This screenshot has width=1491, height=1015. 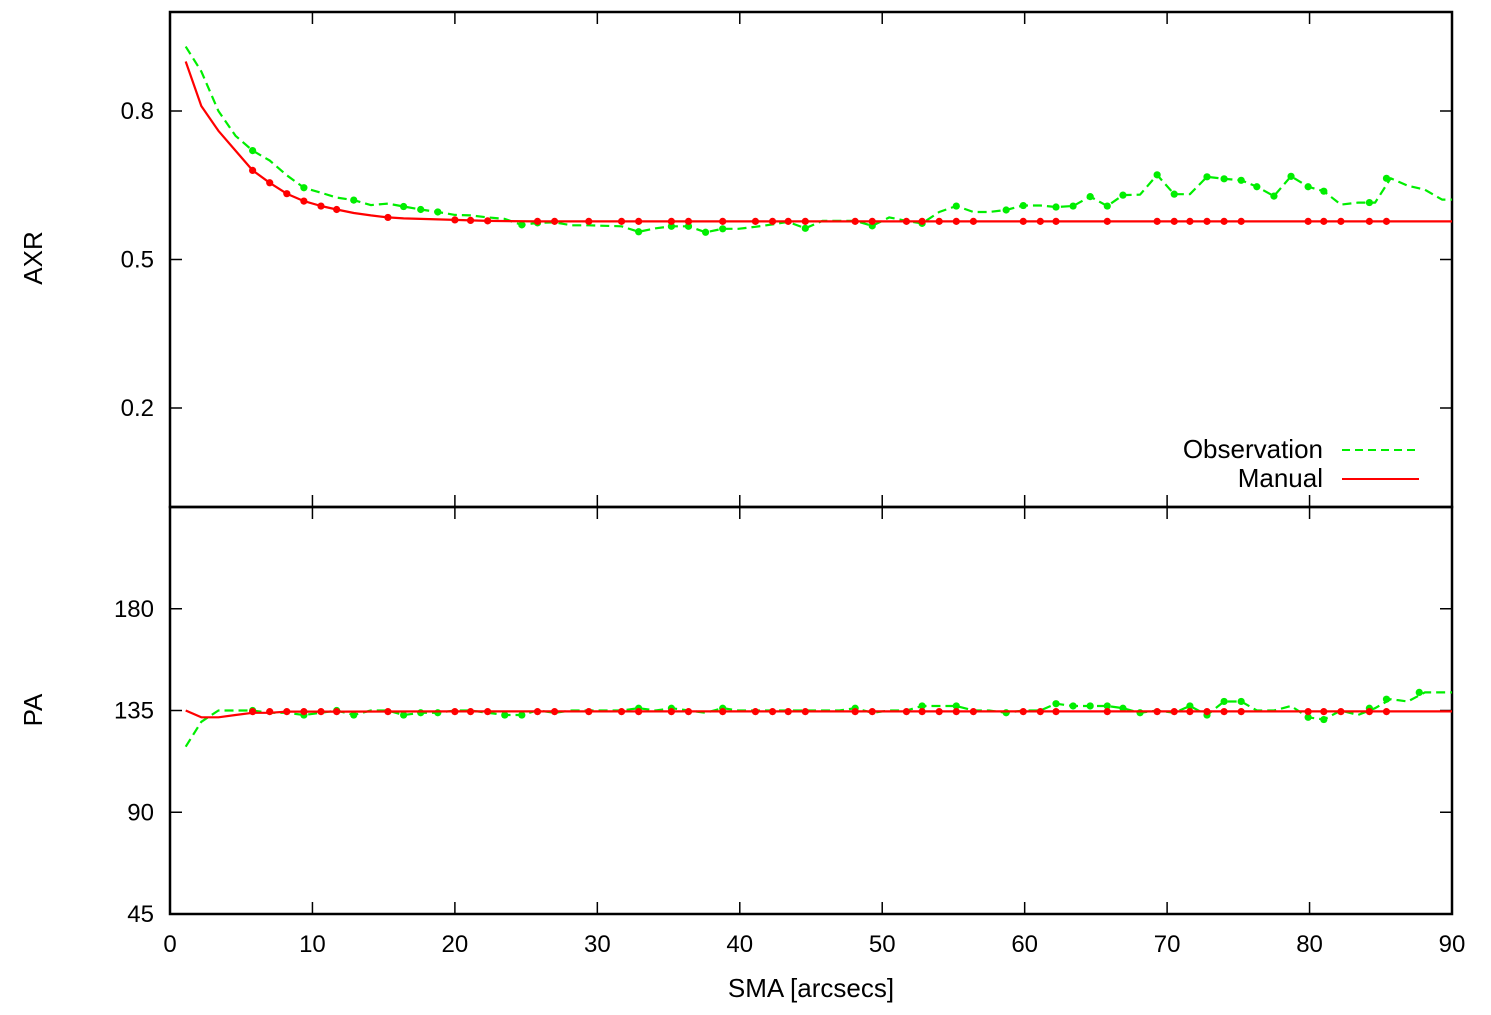 What do you see at coordinates (597, 944) in the screenshot?
I see `x-tick-label: 30` at bounding box center [597, 944].